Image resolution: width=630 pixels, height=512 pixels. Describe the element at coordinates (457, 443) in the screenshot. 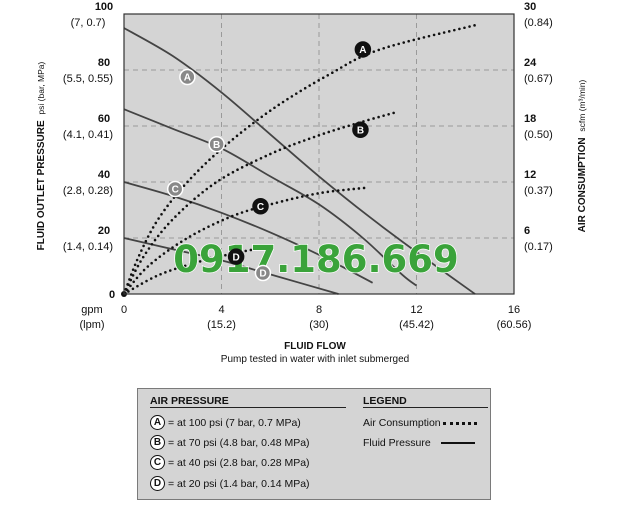

I see `solid-line-icon` at that location.